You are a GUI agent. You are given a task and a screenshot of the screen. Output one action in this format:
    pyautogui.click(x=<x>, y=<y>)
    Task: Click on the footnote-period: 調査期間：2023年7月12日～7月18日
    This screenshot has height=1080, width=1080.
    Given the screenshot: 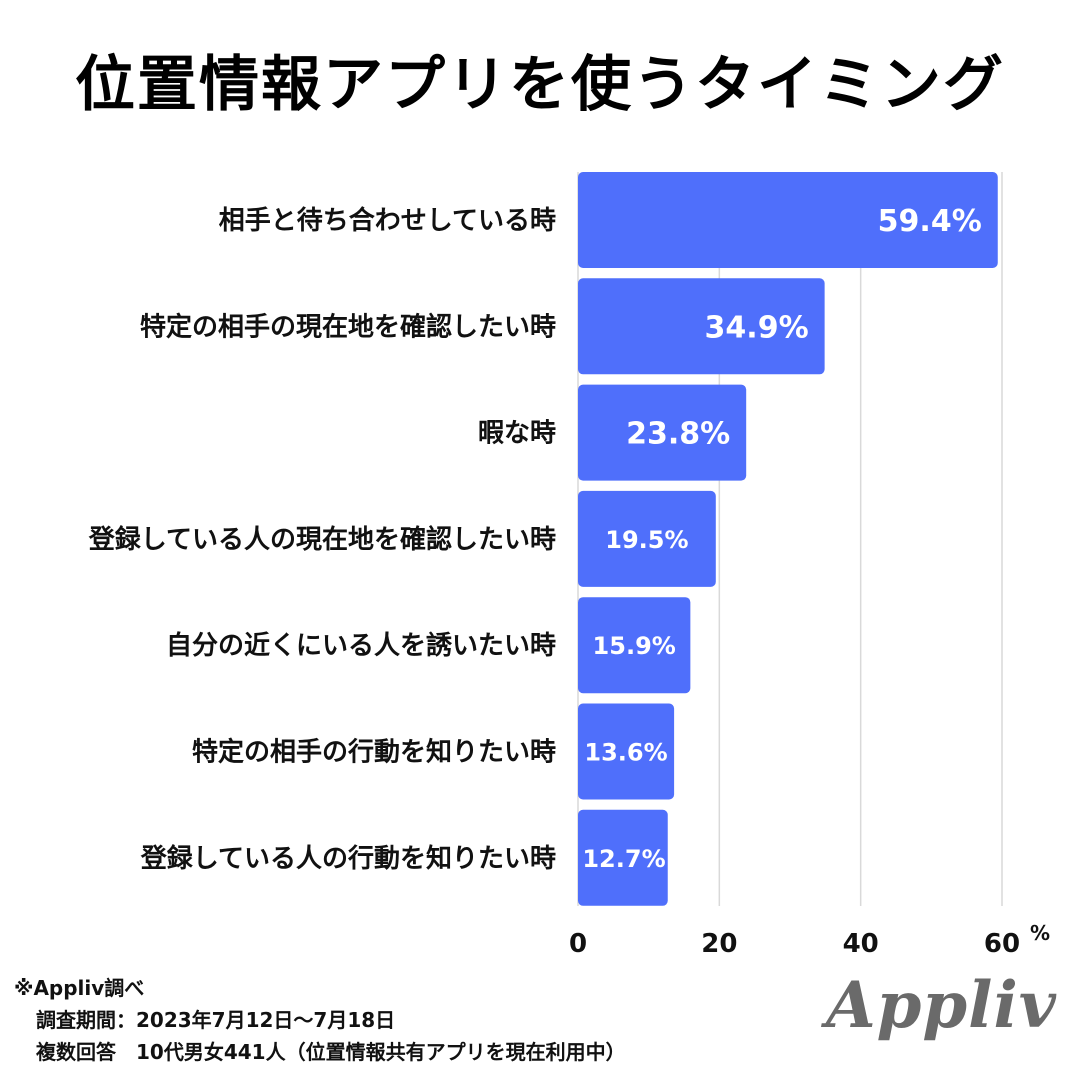 What is the action you would take?
    pyautogui.click(x=216, y=1020)
    